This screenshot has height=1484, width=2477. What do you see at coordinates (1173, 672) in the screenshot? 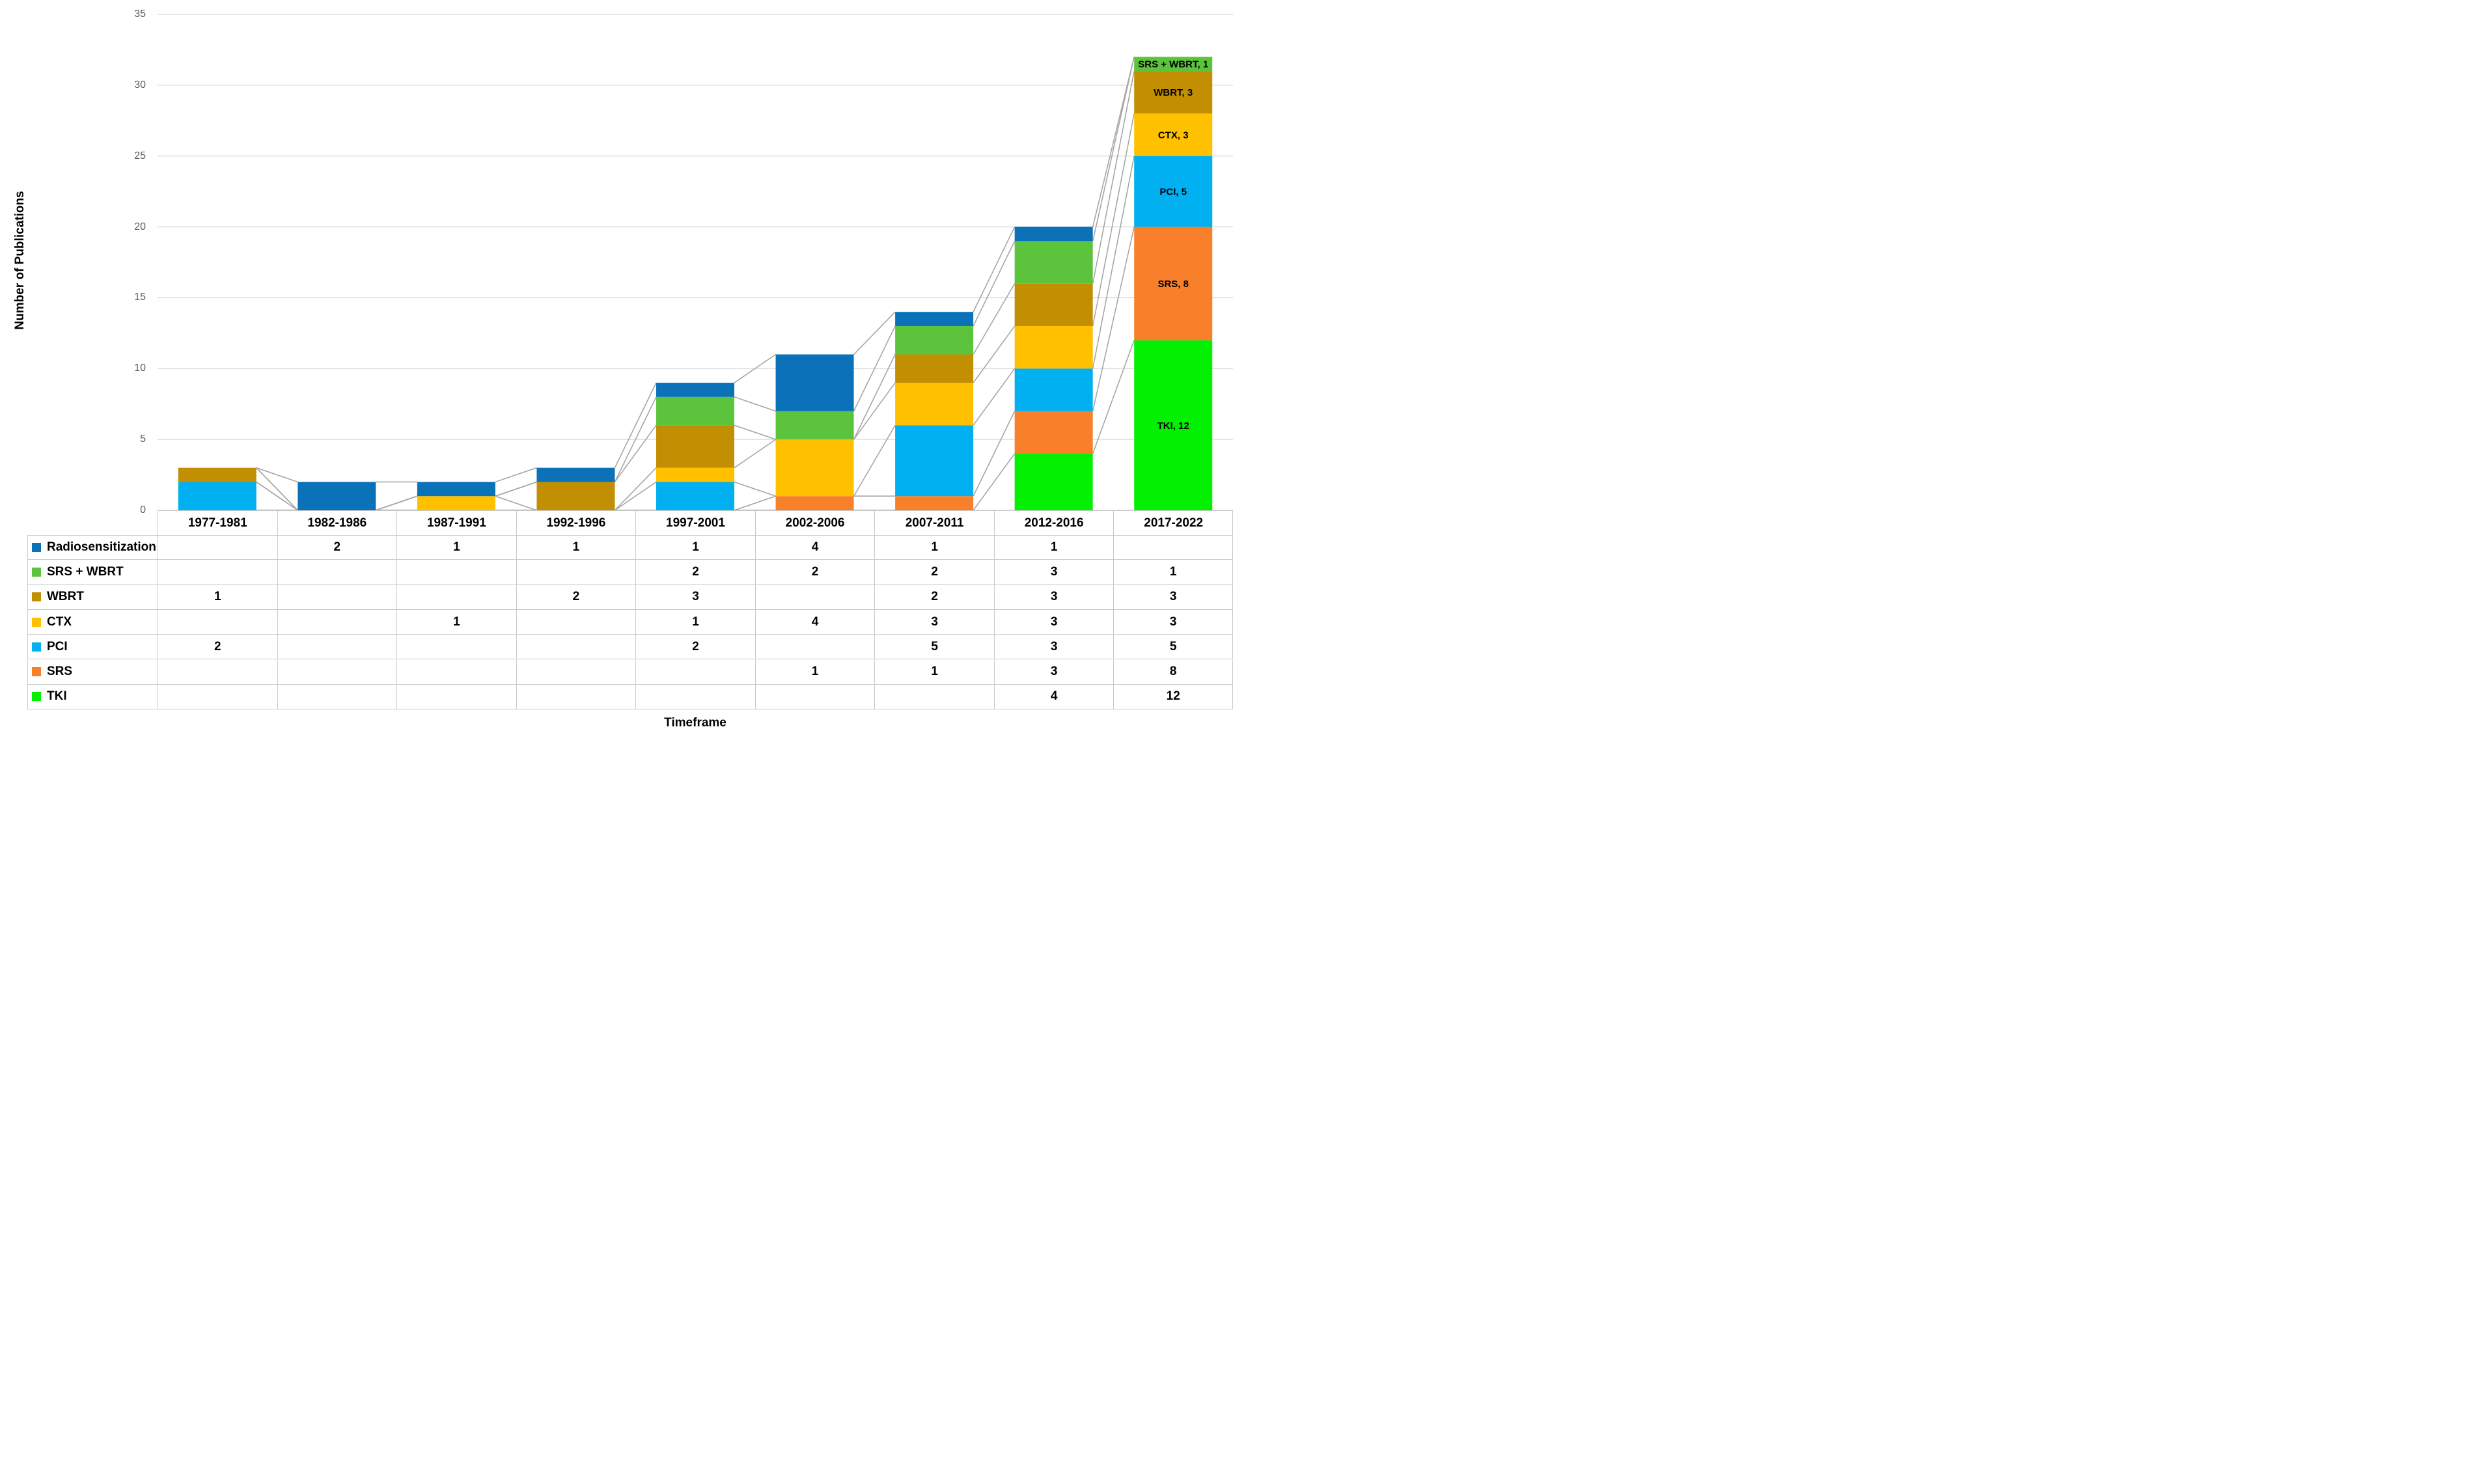
I see `table-value-cell: 8` at bounding box center [1173, 672].